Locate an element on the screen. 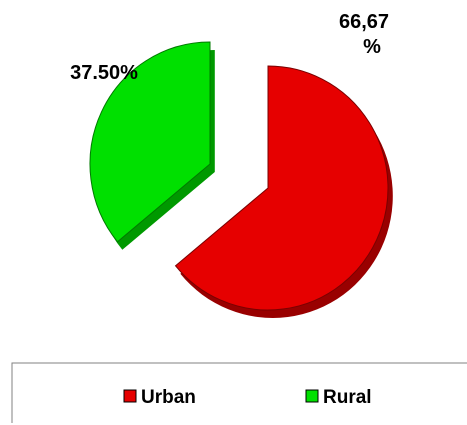 The width and height of the screenshot is (467, 425). urban-data-label-line1: 66,67 is located at coordinates (364, 22).